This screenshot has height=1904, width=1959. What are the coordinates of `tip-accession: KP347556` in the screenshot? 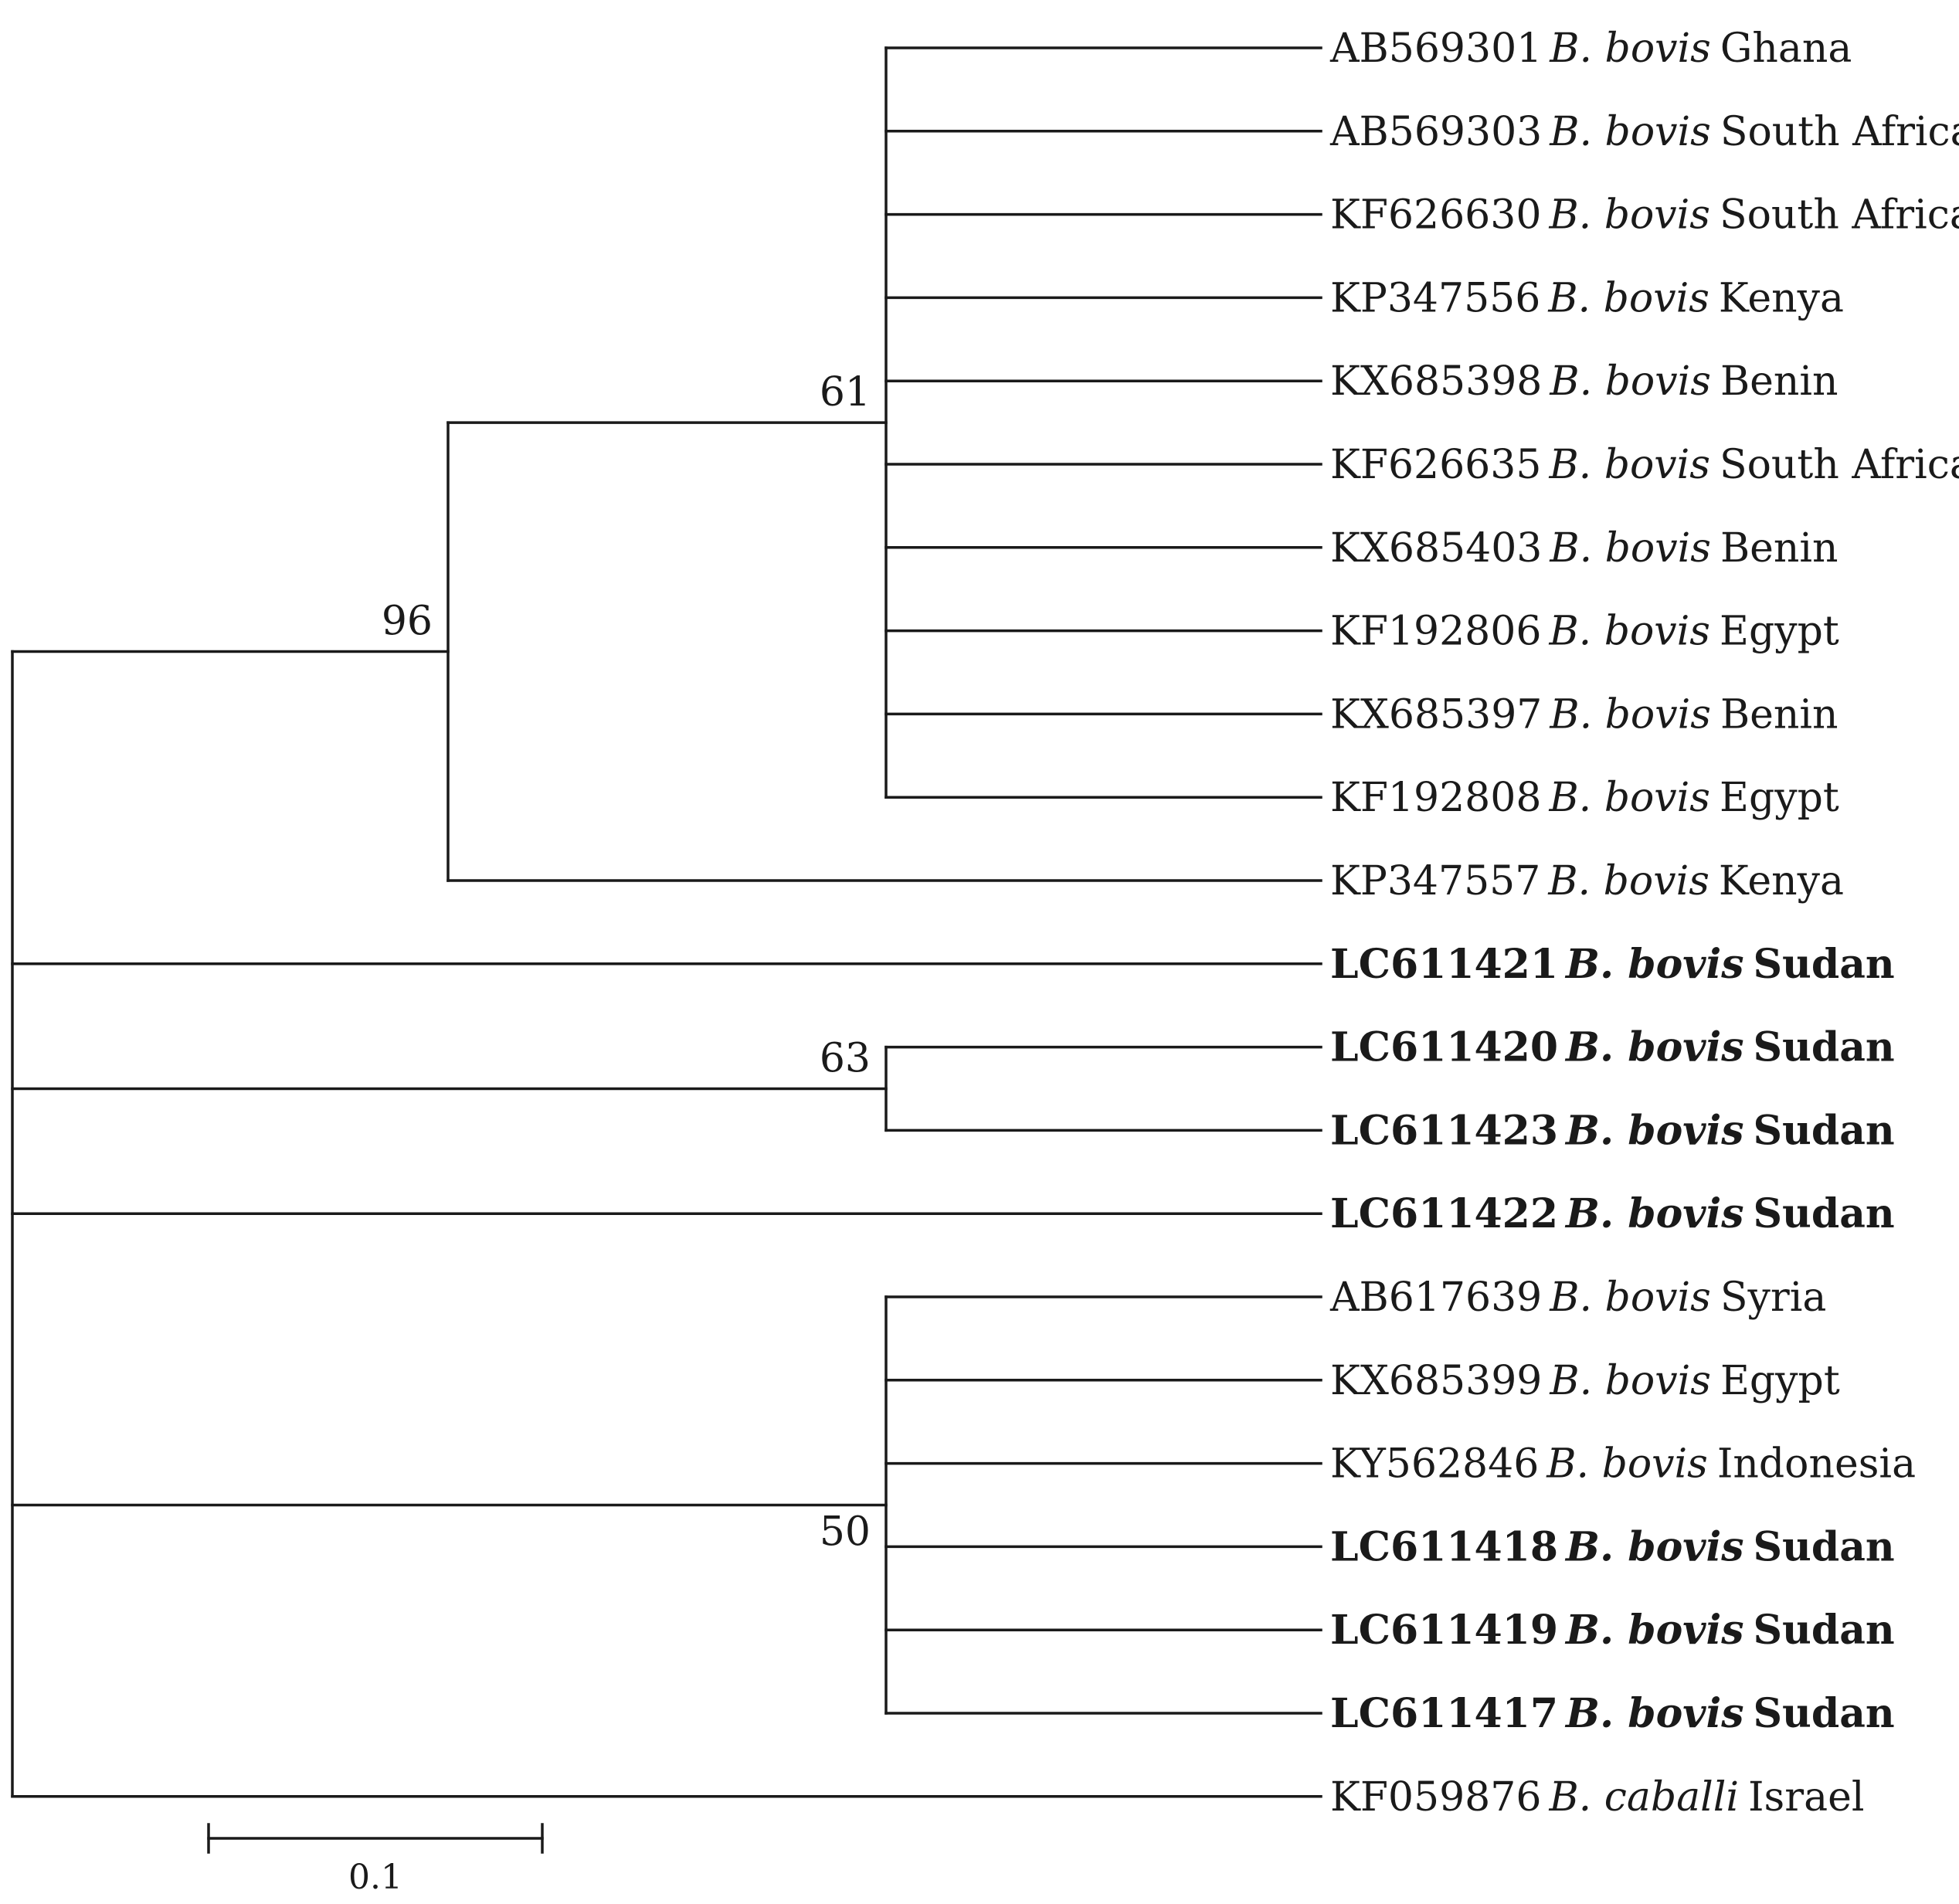 It's located at (1435, 298).